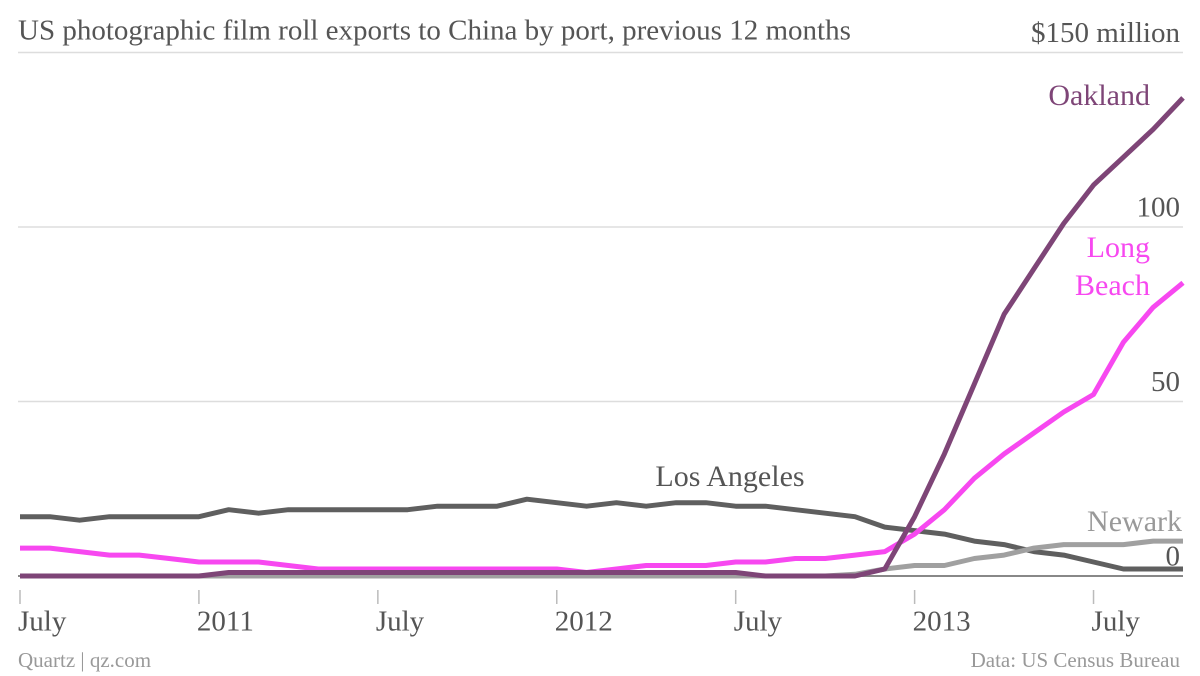 This screenshot has width=1200, height=676. I want to click on x-tick-label: 2011, so click(225, 622).